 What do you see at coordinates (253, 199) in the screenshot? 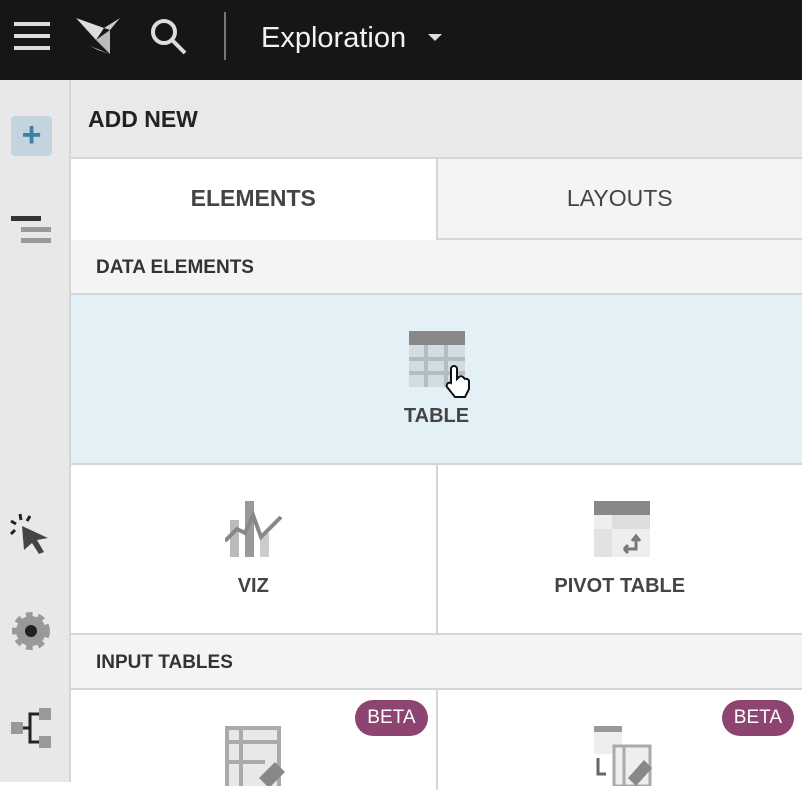
I see `tab-elements: ELEMENTS` at bounding box center [253, 199].